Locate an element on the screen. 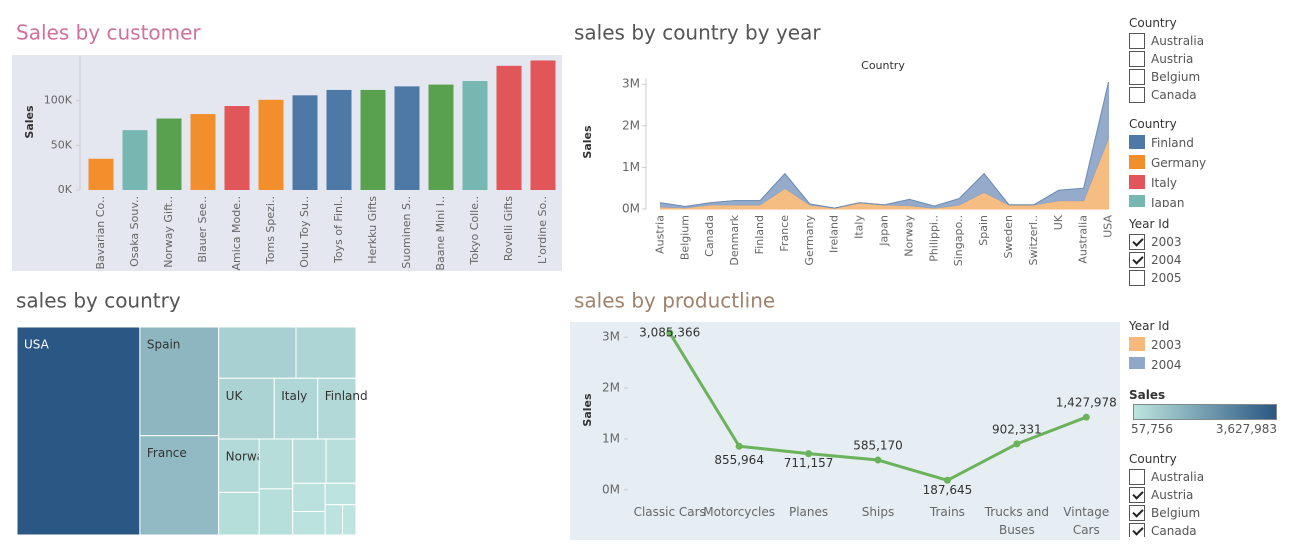  filter-title: Year Id is located at coordinates (1149, 224).